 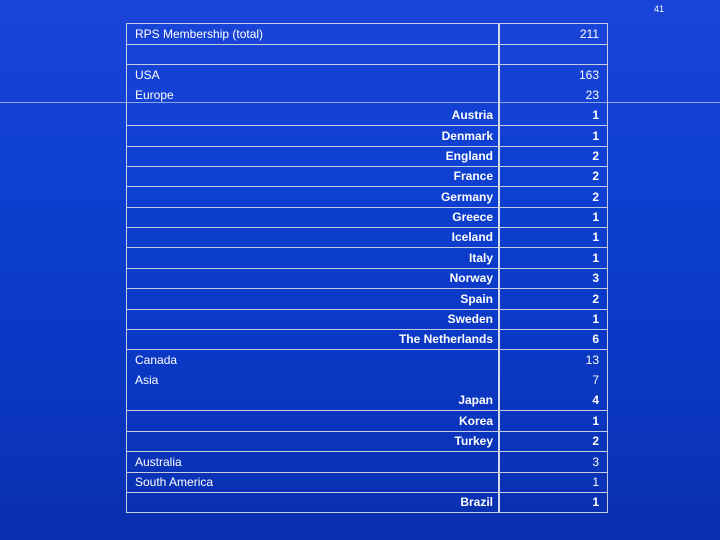 I want to click on table-row: Norway 3, so click(x=367, y=278).